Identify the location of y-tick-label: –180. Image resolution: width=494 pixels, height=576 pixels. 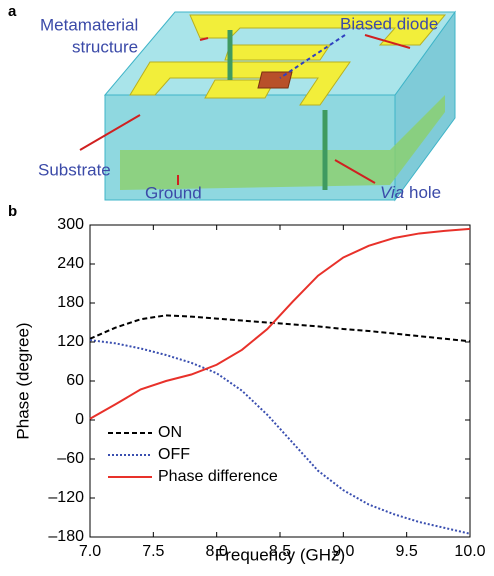
(66, 536).